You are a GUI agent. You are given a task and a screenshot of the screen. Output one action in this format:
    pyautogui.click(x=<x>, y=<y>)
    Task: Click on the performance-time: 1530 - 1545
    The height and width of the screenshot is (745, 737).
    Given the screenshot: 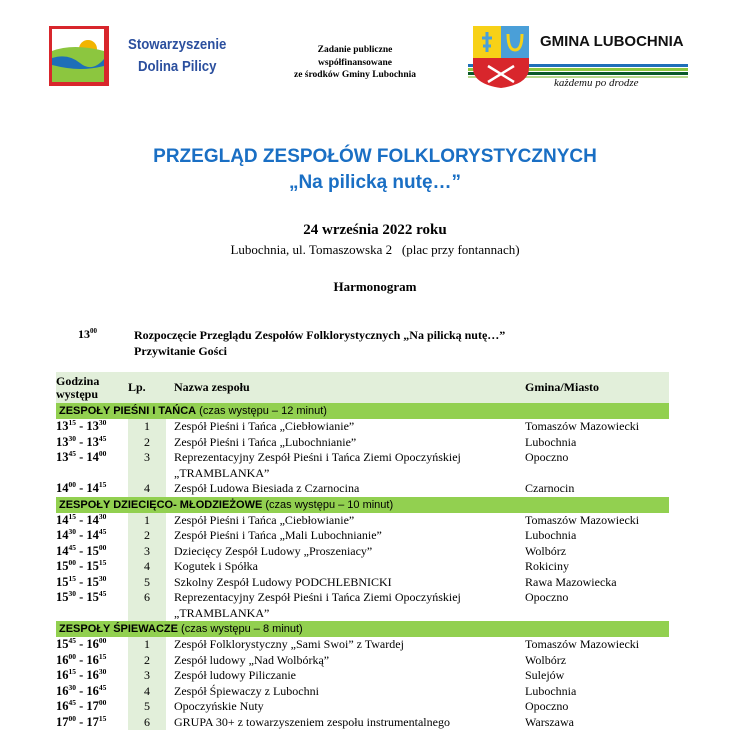 What is the action you would take?
    pyautogui.click(x=81, y=596)
    